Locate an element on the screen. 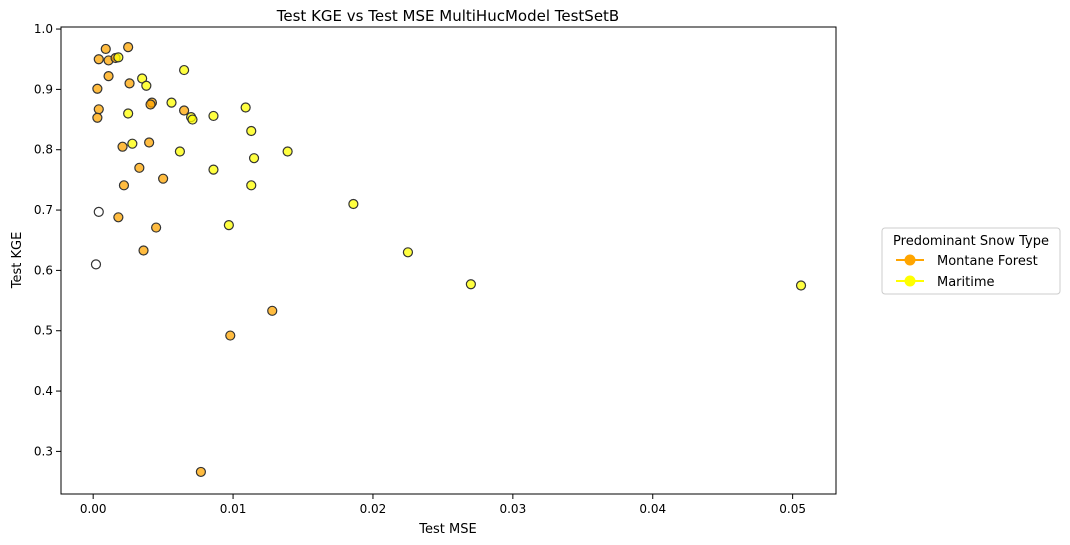 This screenshot has width=1070, height=545. y-tick-label: 0.5 is located at coordinates (43, 331).